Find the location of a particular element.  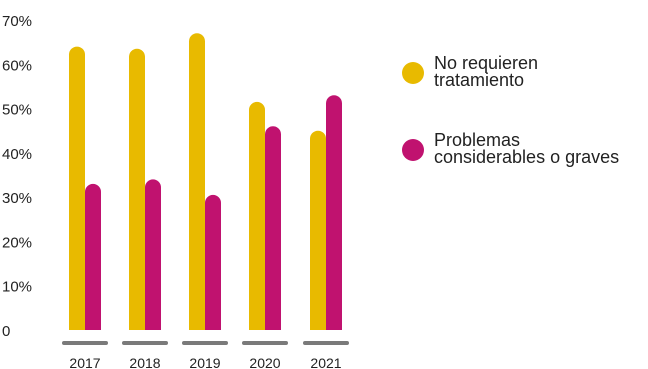

y-tick-label: 0 is located at coordinates (6, 331).